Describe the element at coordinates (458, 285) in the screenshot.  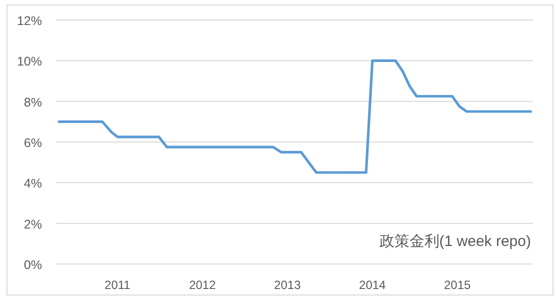
I see `x-tick-label: 2015` at that location.